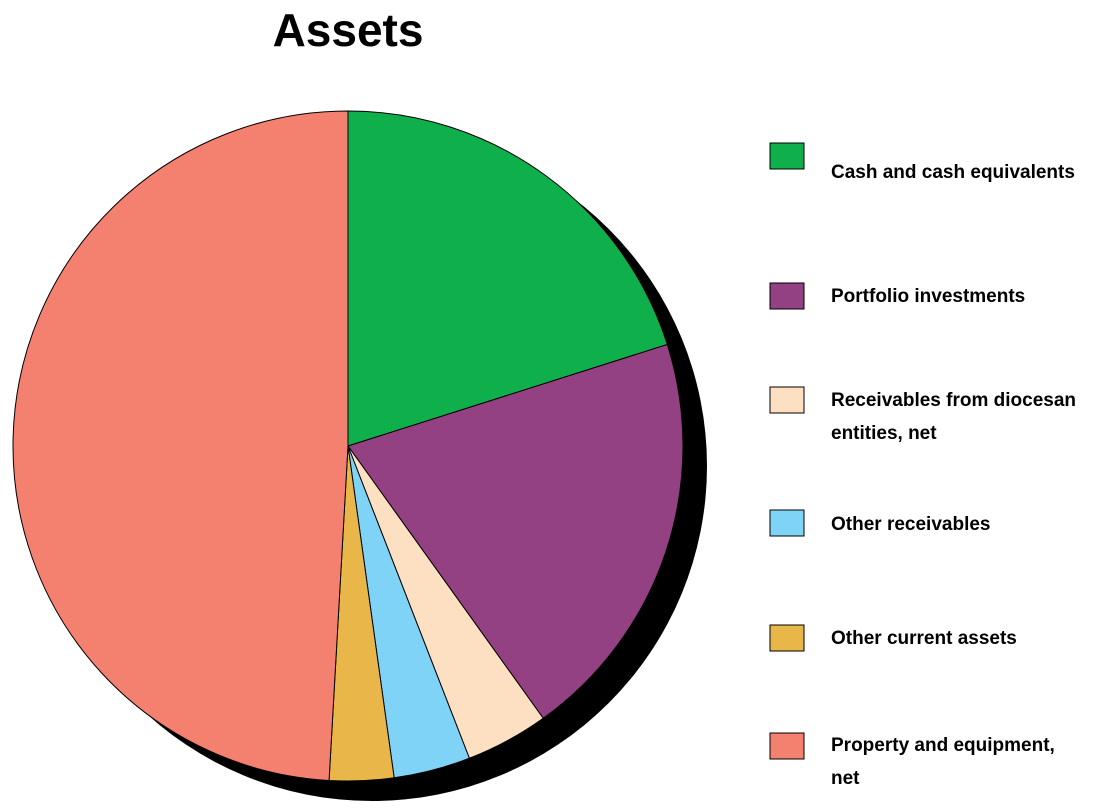 Image resolution: width=1097 pixels, height=808 pixels. What do you see at coordinates (348, 30) in the screenshot?
I see `chart-title: Assets` at bounding box center [348, 30].